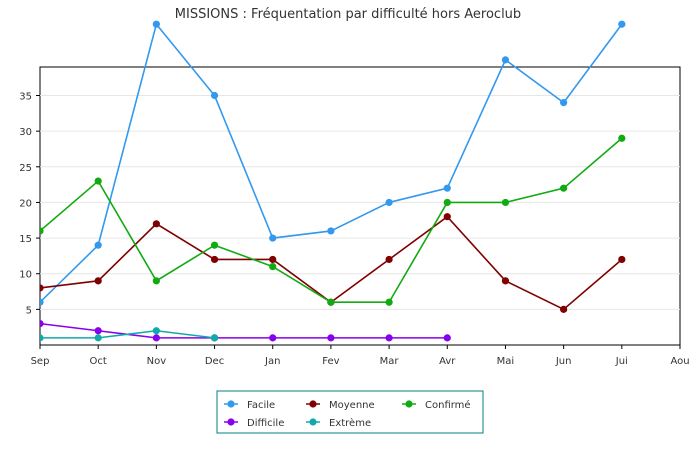 This screenshot has width=700, height=460. I want to click on x-tick-label-dec: Dec, so click(214, 361).